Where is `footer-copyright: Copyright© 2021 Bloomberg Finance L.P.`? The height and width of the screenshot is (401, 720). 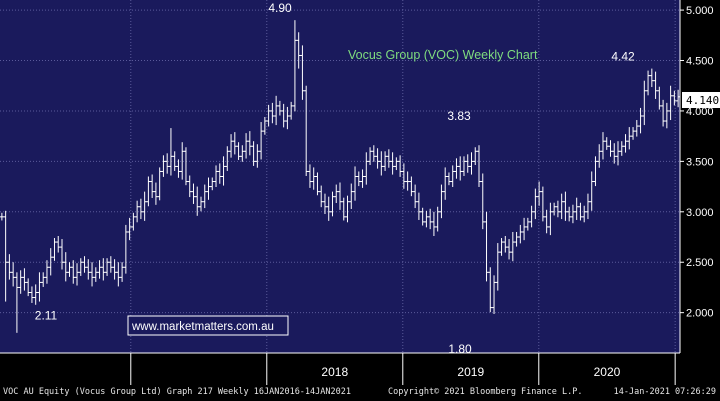 footer-copyright: Copyright© 2021 Bloomberg Finance L.P. is located at coordinates (485, 392).